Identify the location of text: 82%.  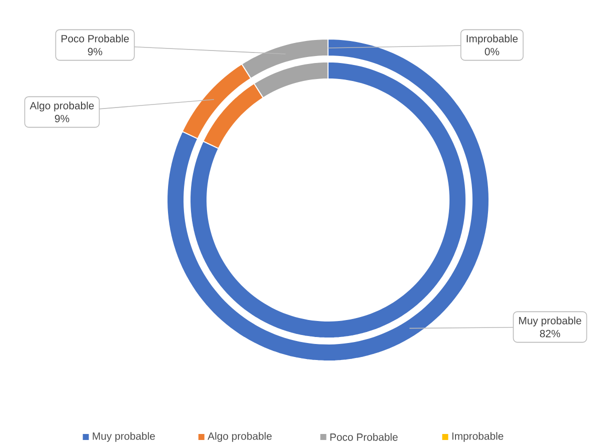
(550, 334).